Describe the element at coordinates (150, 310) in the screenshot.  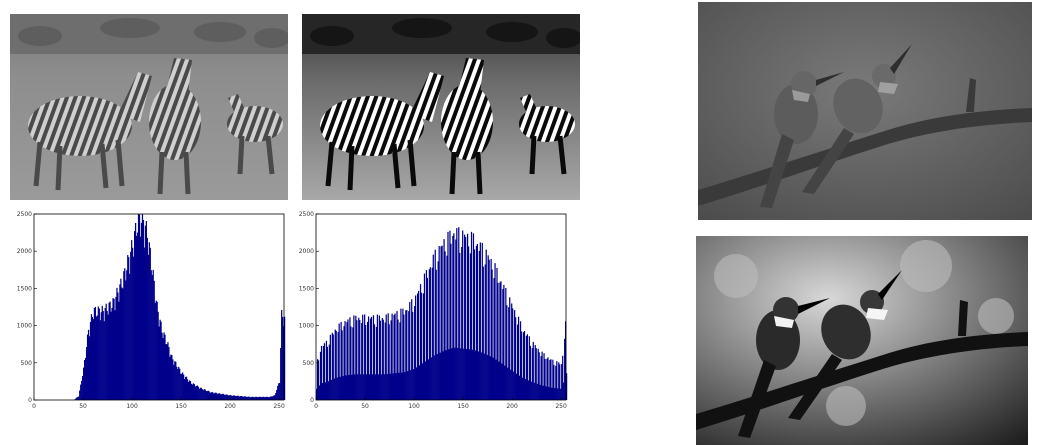
I see `histogram-original: 0 50 100 150 200 250 0 500 1000 1500 2000 2500` at that location.